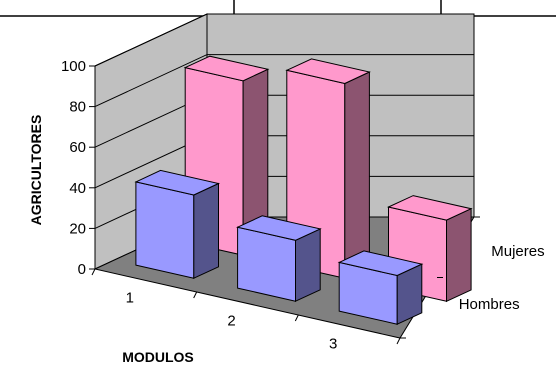 This screenshot has height=367, width=556. Describe the element at coordinates (77, 147) in the screenshot. I see `y-tick-label: 60` at that location.